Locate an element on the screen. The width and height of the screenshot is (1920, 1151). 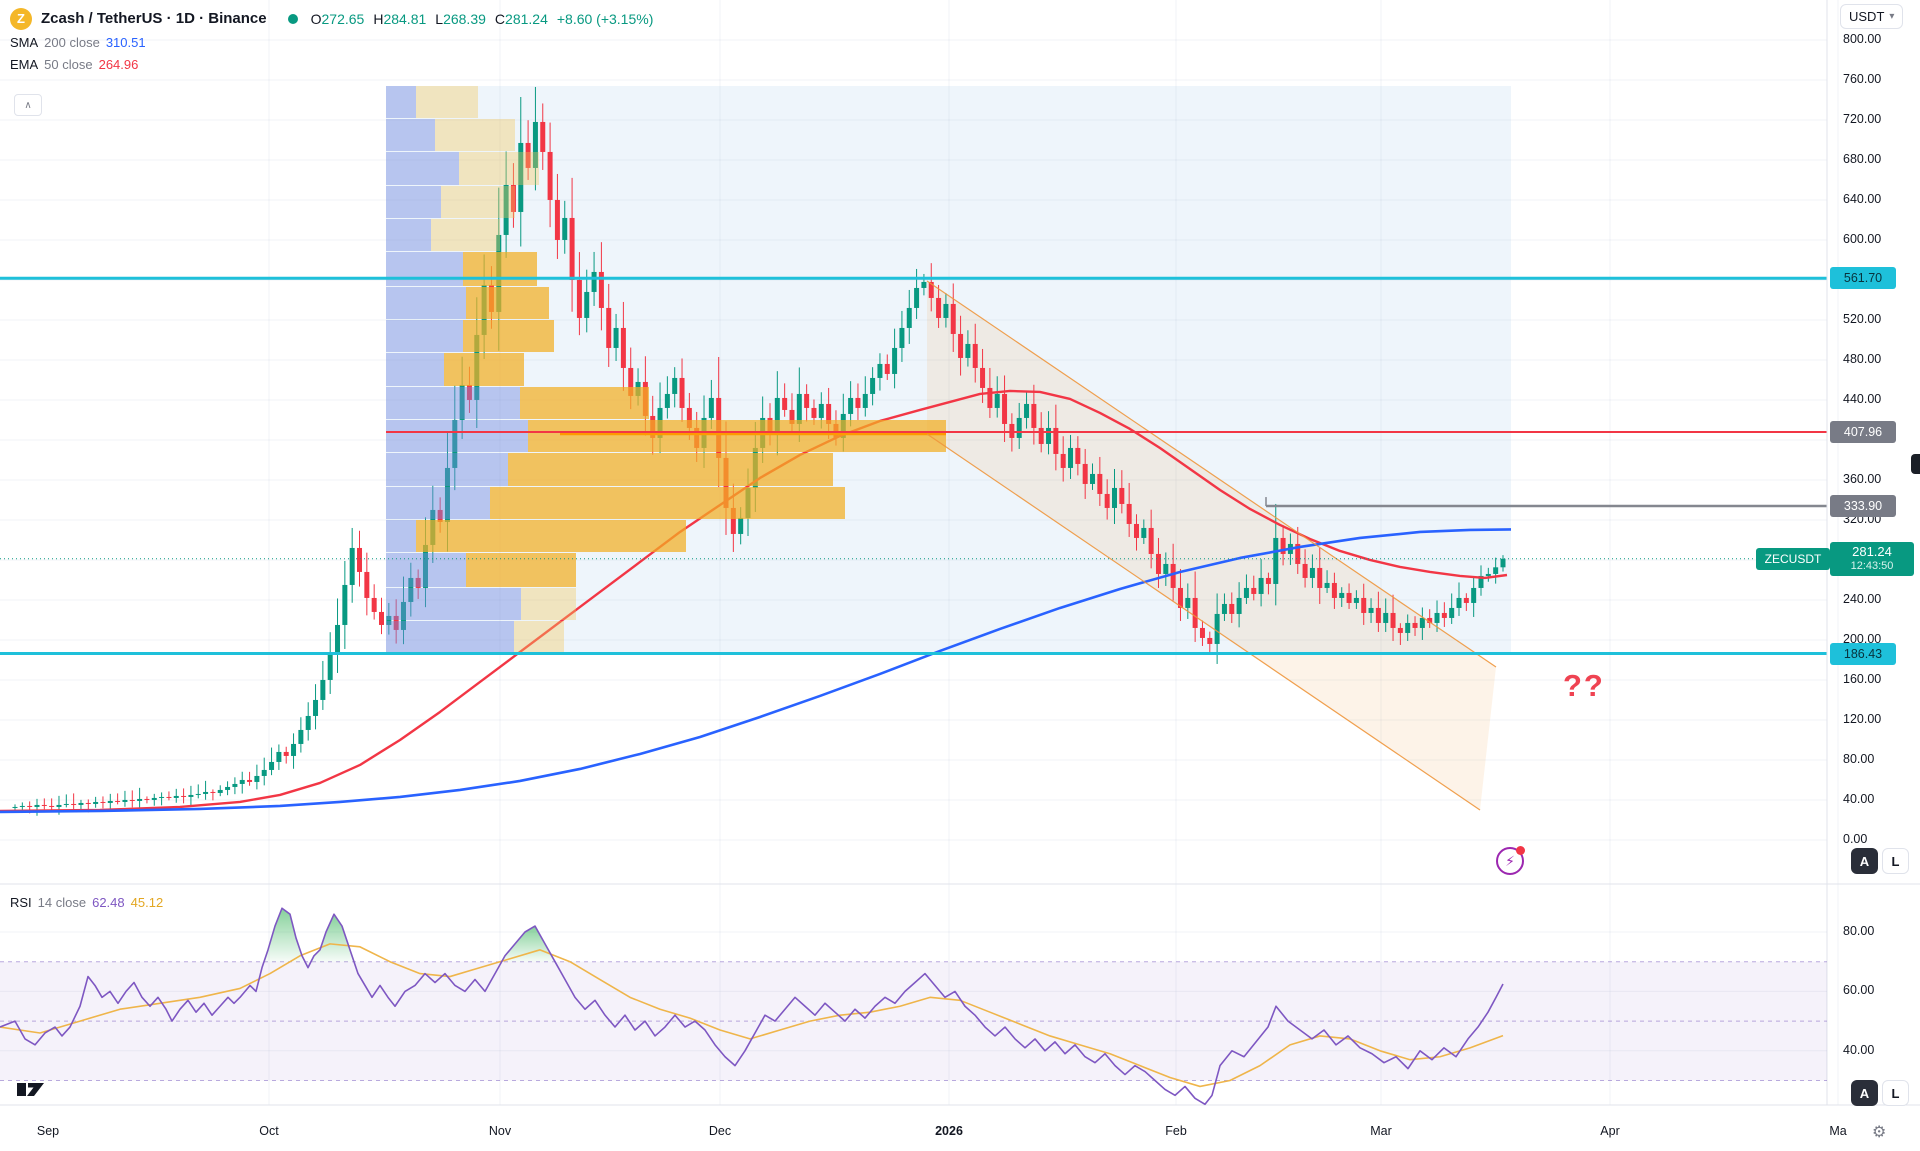
rsi-tick-40: 40.00 is located at coordinates (1859, 1049).